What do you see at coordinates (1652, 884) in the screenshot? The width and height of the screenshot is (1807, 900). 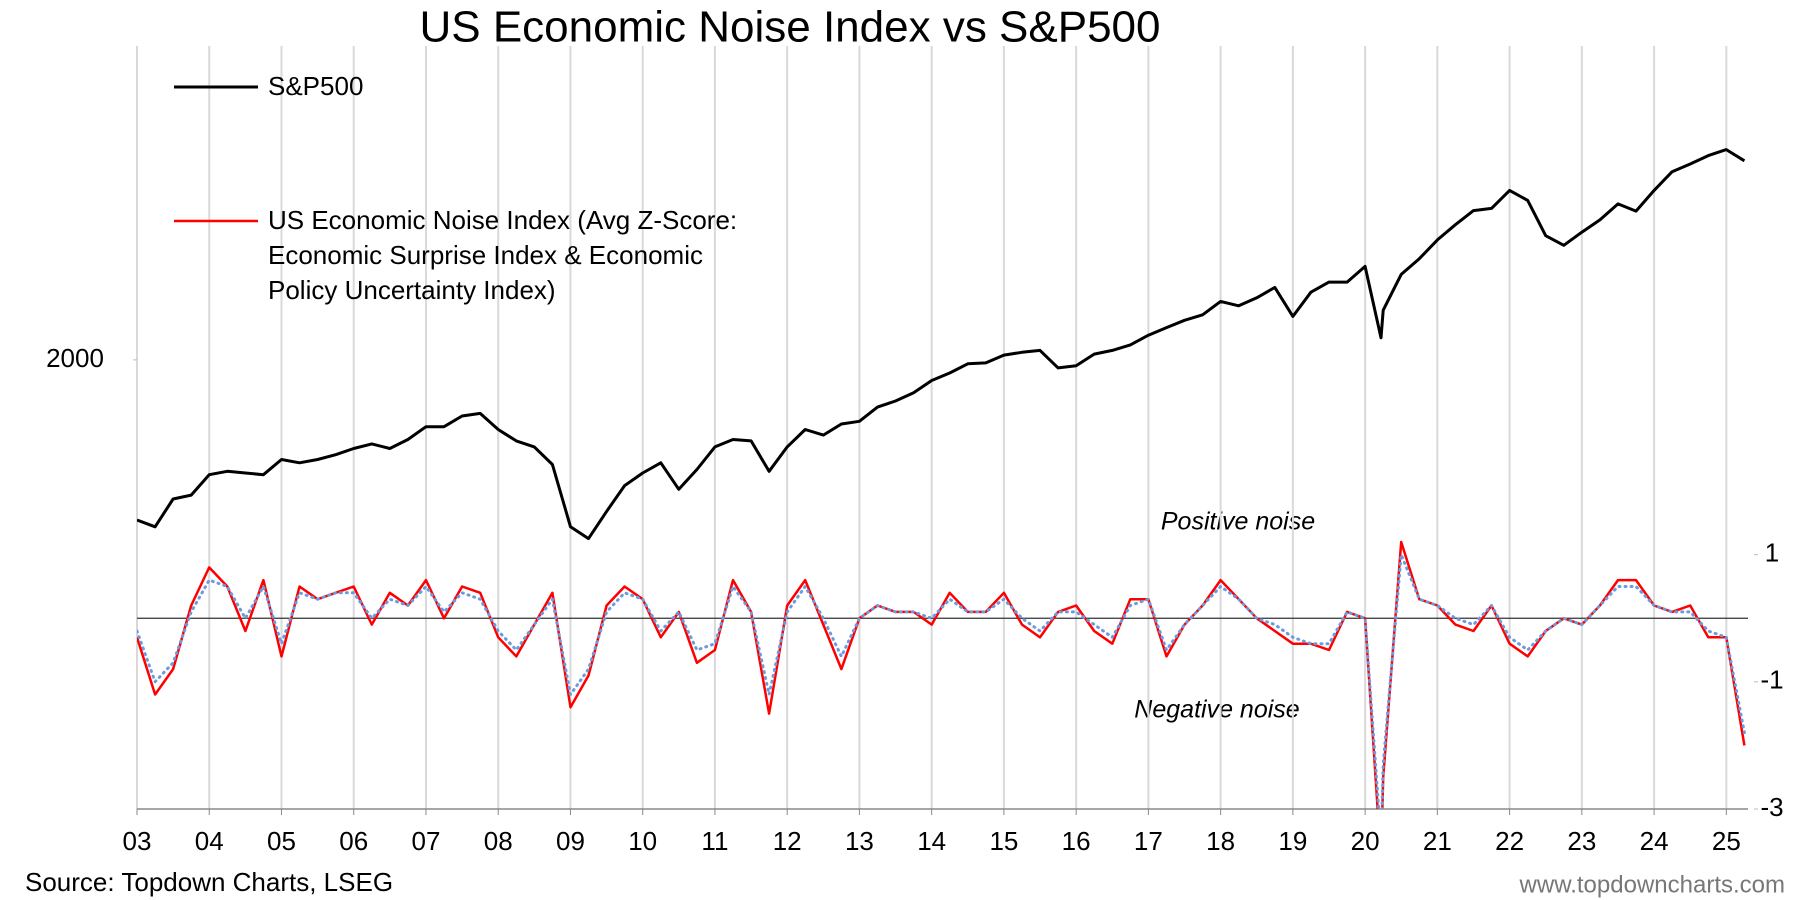 I see `website: www.topdowncharts.com` at bounding box center [1652, 884].